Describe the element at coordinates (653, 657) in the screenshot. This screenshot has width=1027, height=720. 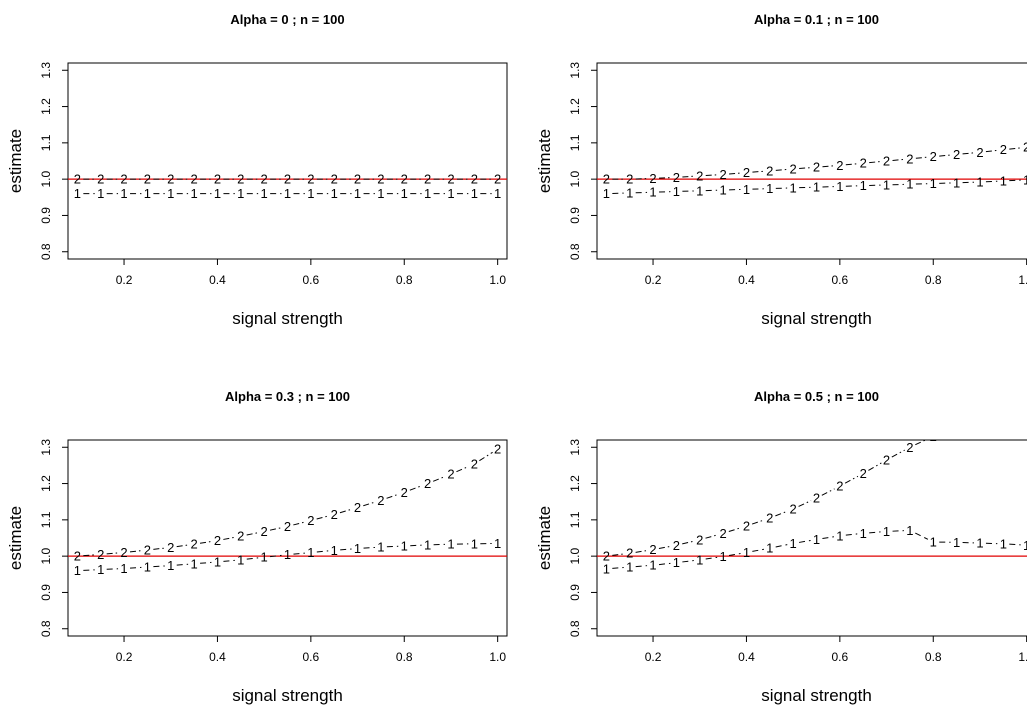
I see `x-tick-label: 0.2` at that location.